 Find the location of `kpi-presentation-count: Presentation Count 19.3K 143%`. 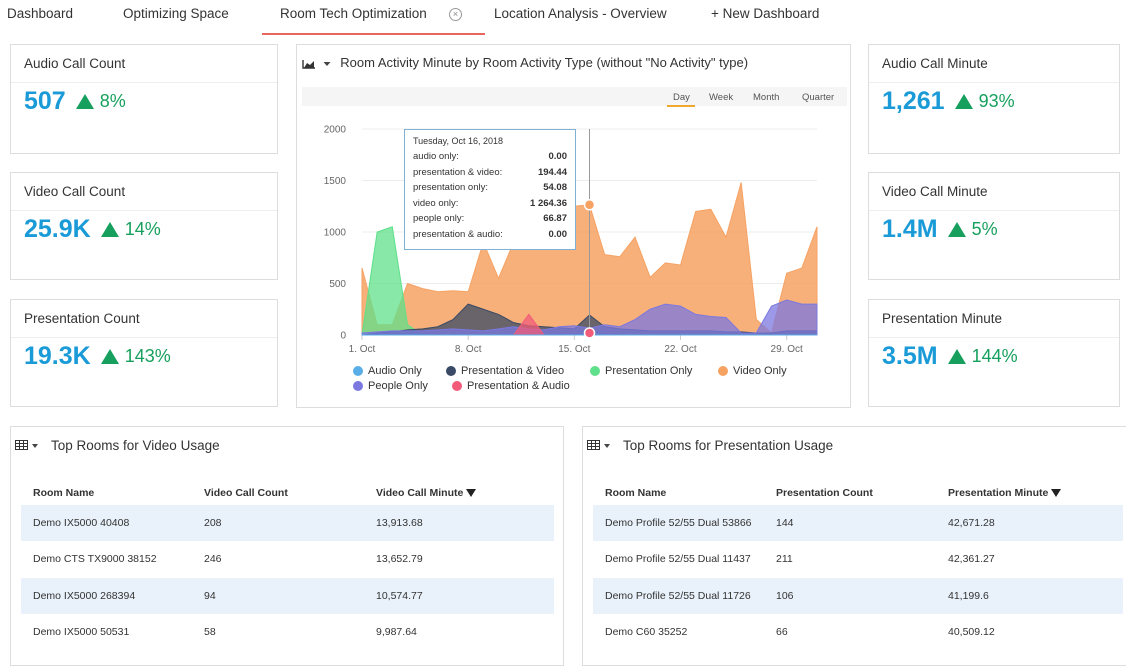

kpi-presentation-count: Presentation Count 19.3K 143% is located at coordinates (144, 353).